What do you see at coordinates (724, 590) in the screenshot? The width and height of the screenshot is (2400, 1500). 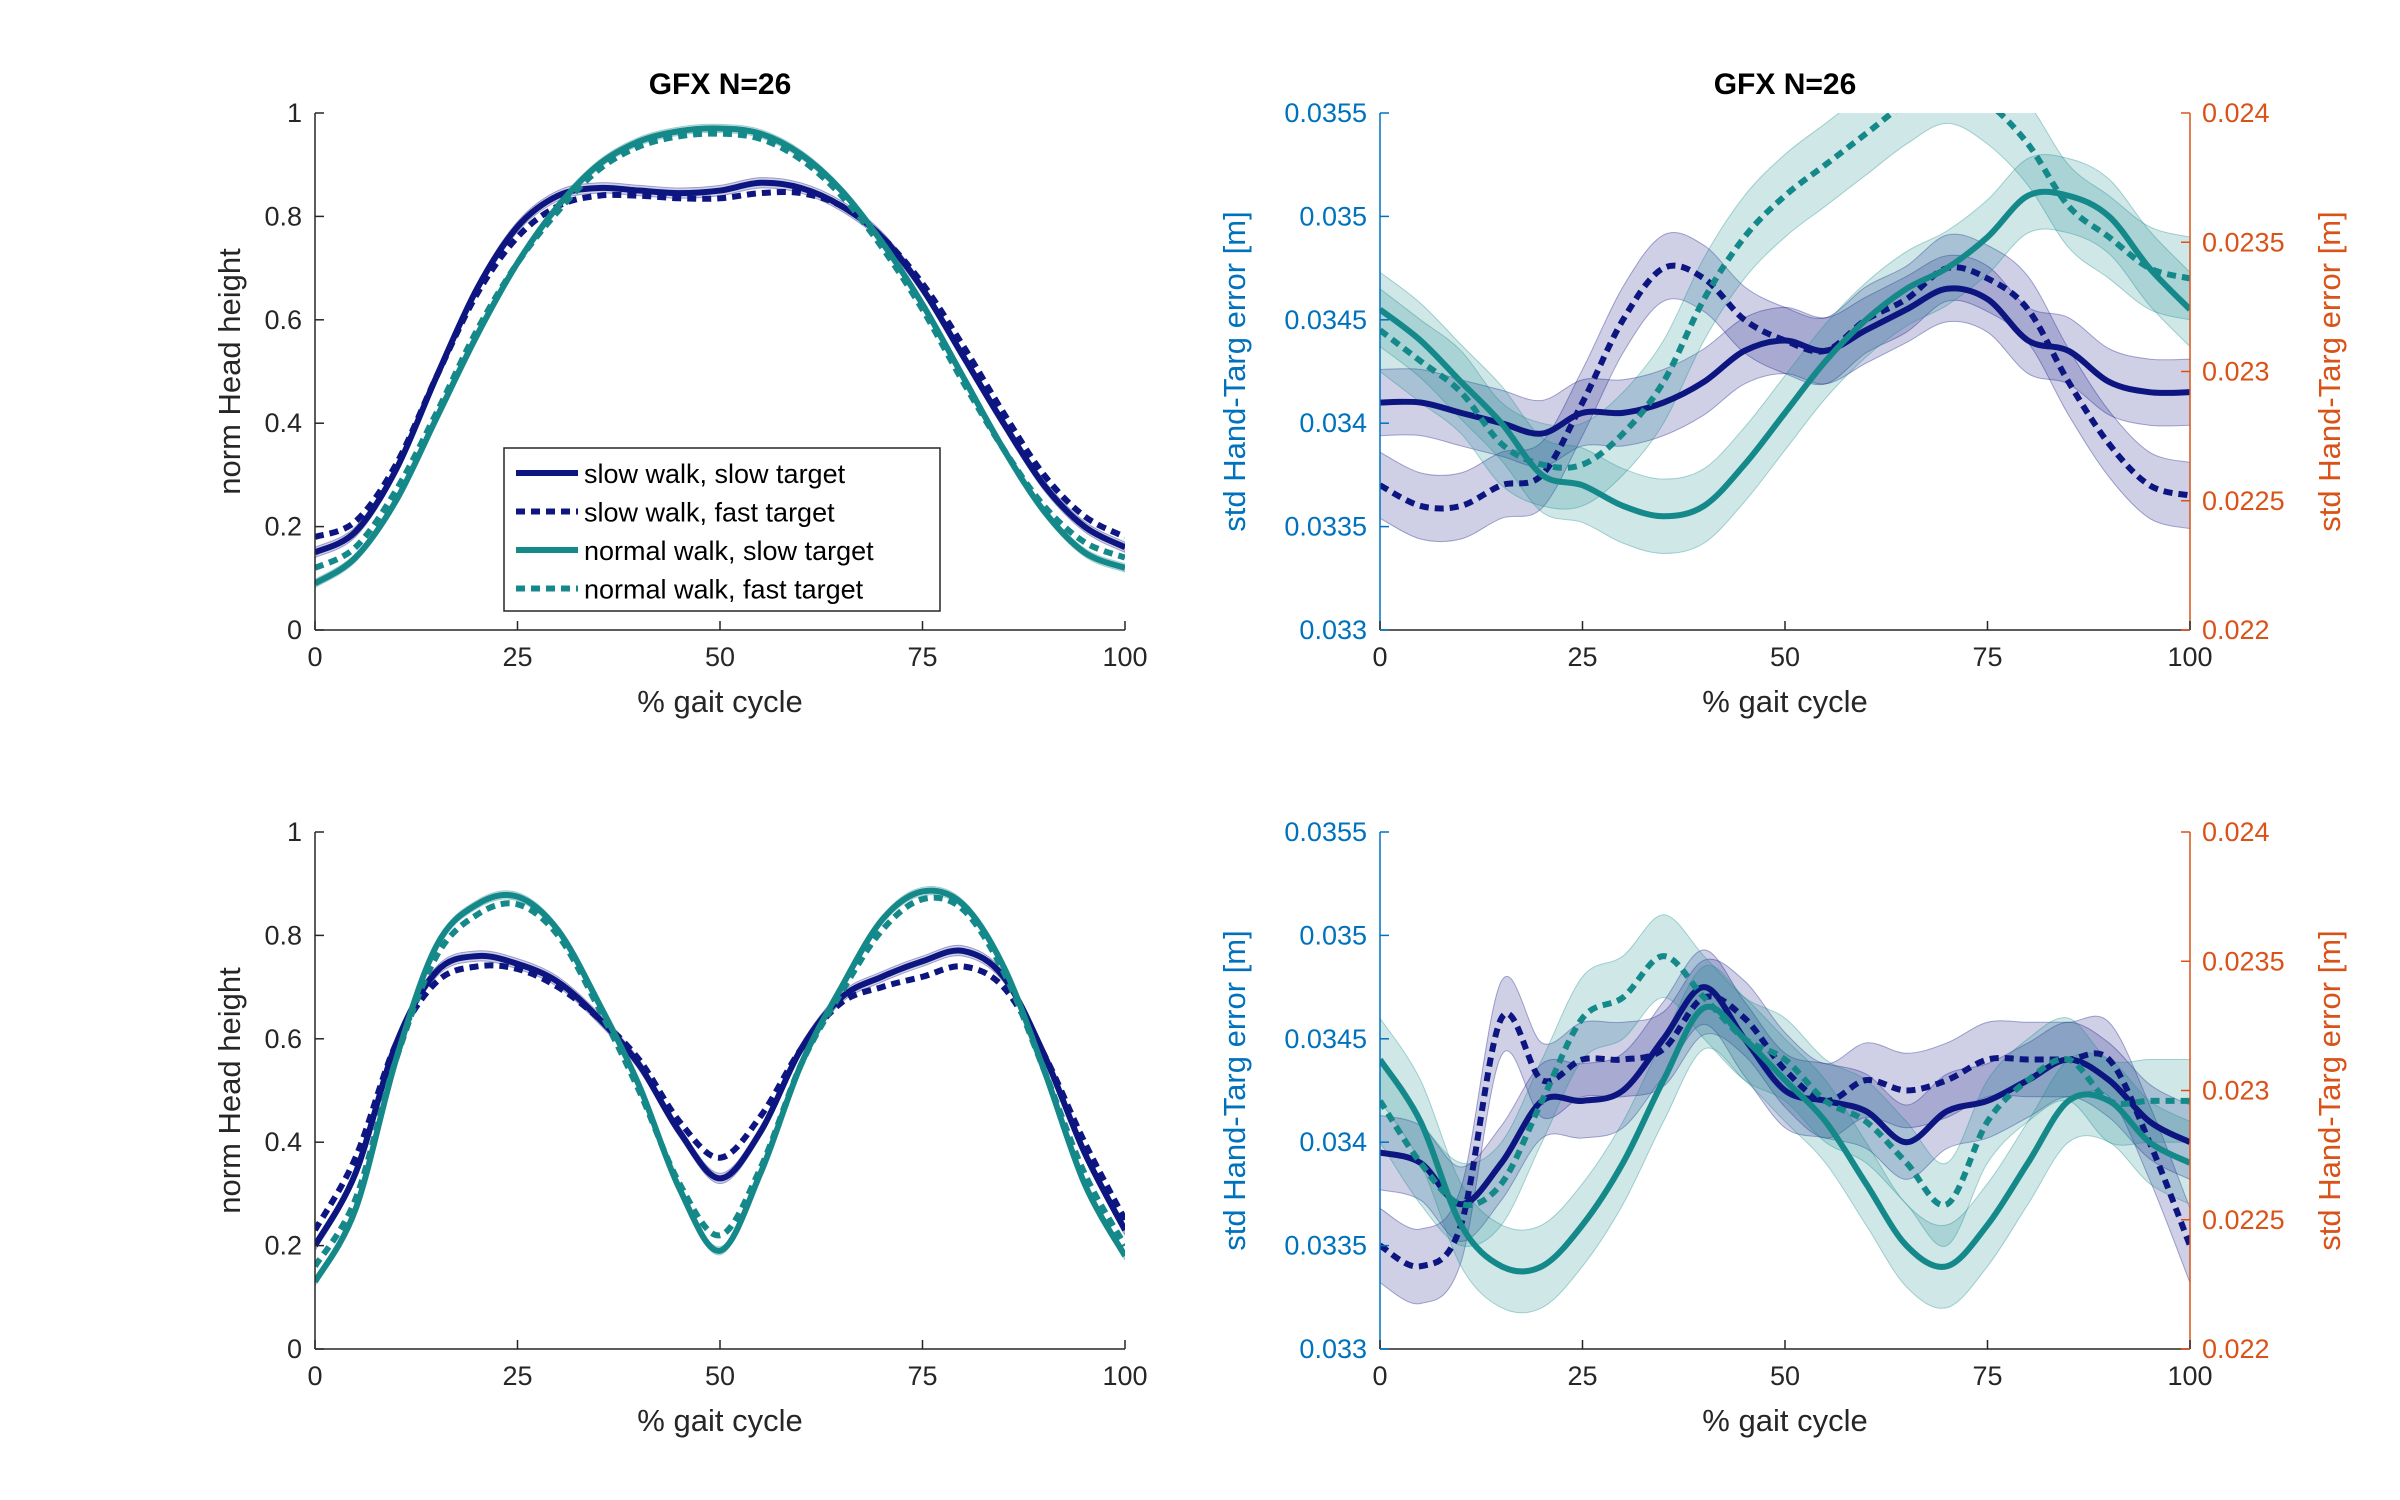 I see `legend-label-3: normal walk, fast target` at bounding box center [724, 590].